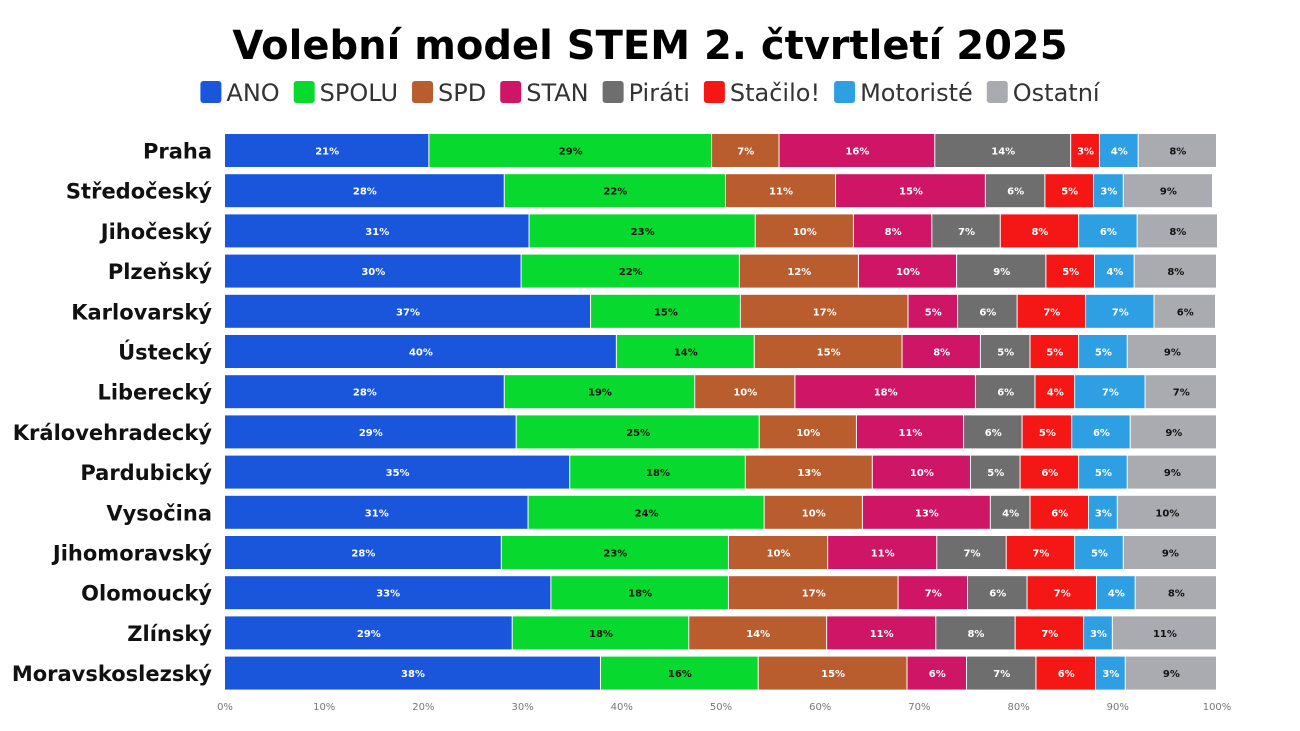  What do you see at coordinates (720, 311) in the screenshot?
I see `bar-row-karlovarsky: 37% 15% 17% 5% 6% 7% 7% 6%` at bounding box center [720, 311].